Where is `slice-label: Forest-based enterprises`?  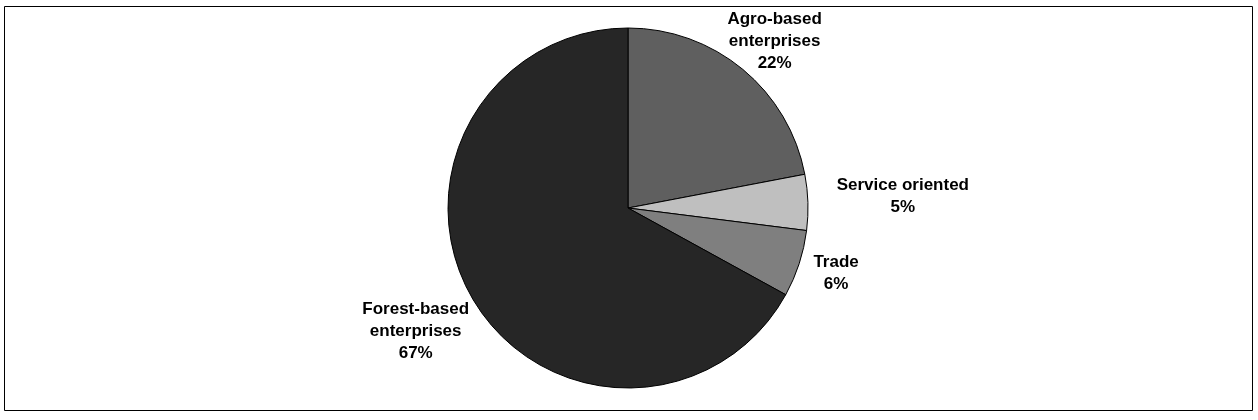
slice-label: Forest-based enterprises is located at coordinates (416, 319).